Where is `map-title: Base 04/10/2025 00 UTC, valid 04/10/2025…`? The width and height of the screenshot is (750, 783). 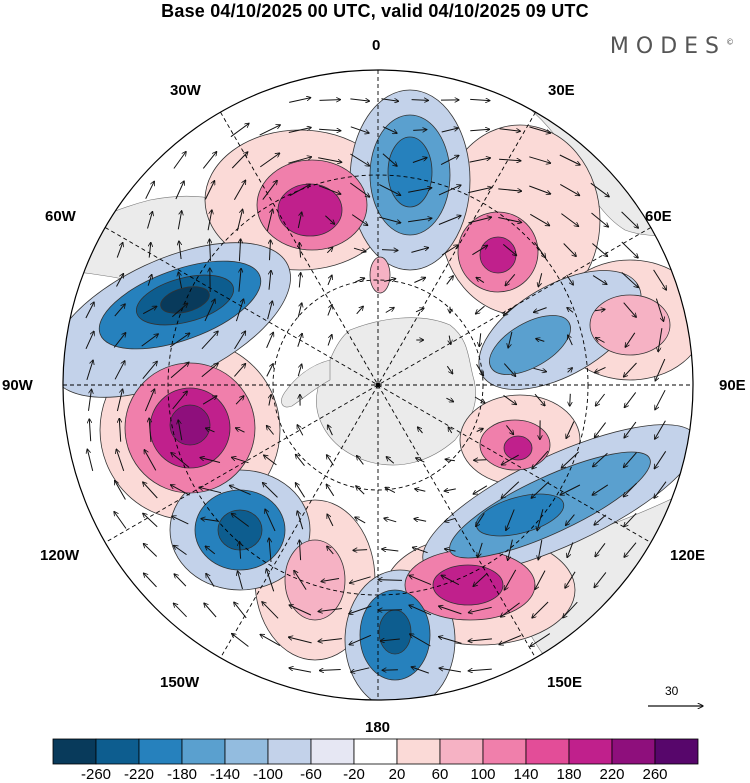 map-title: Base 04/10/2025 00 UTC, valid 04/10/2025… is located at coordinates (375, 11).